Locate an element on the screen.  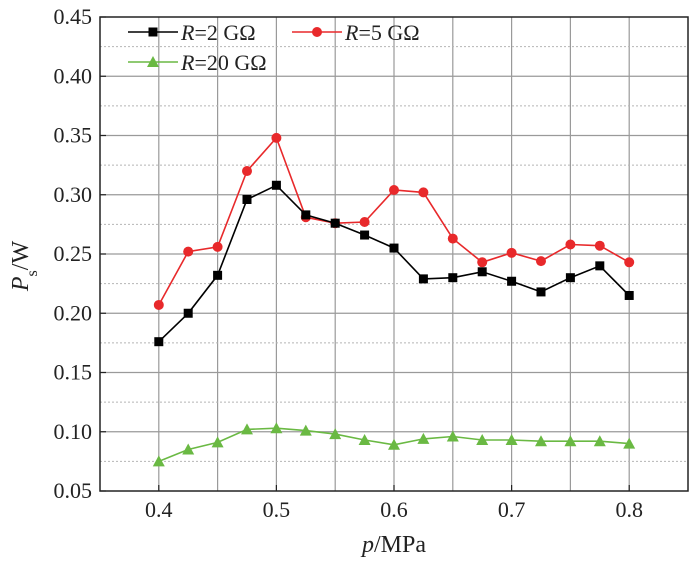
legend-label: R=5 GΩ is located at coordinates (382, 32).